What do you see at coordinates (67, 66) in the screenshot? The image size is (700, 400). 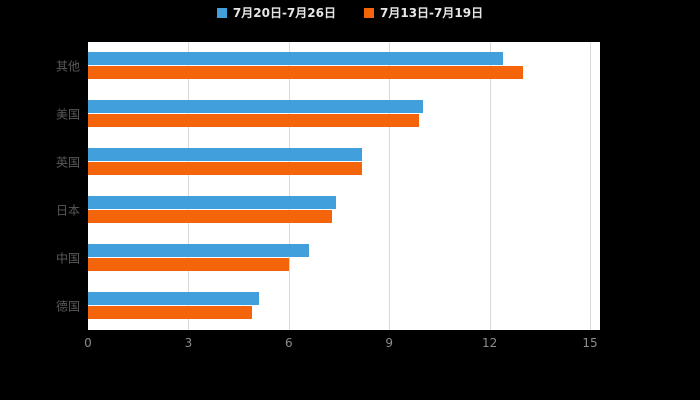 I see `y-axis-category-label: 其他` at bounding box center [67, 66].